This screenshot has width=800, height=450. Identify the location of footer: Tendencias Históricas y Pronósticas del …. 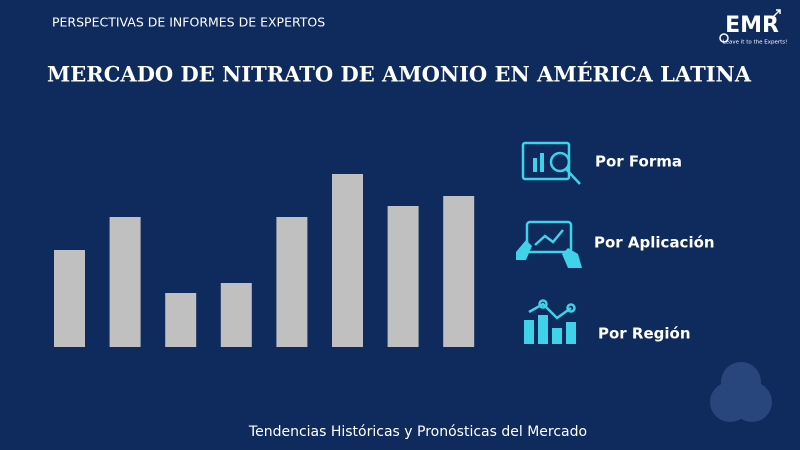
(417, 432).